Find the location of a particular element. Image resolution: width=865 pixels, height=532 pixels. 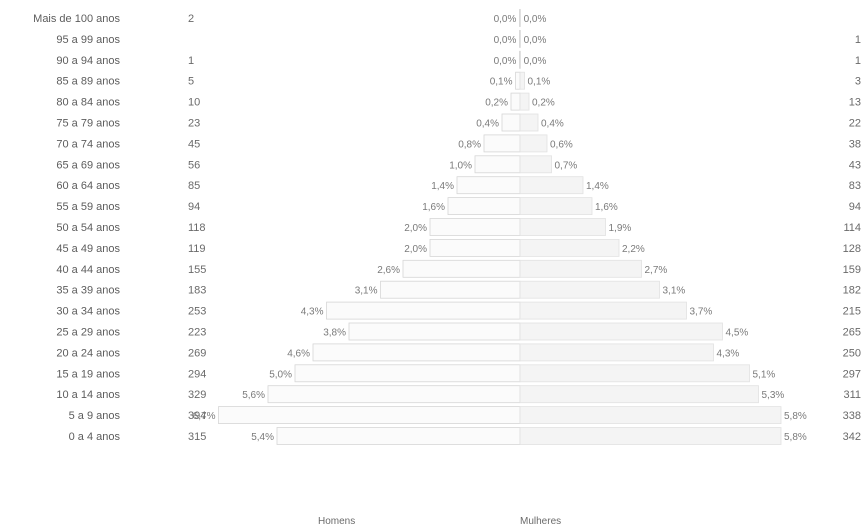

male-count: 5 is located at coordinates (191, 82).